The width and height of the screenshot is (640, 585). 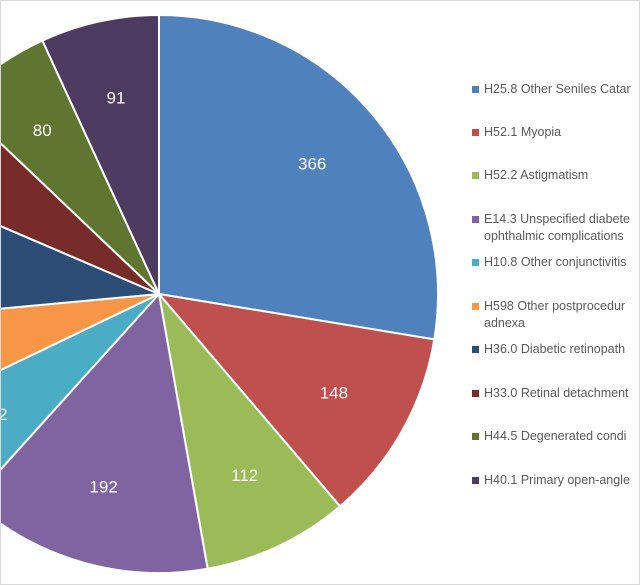 What do you see at coordinates (557, 89) in the screenshot?
I see `legend-label: H25.8 Other Seniles Catar` at bounding box center [557, 89].